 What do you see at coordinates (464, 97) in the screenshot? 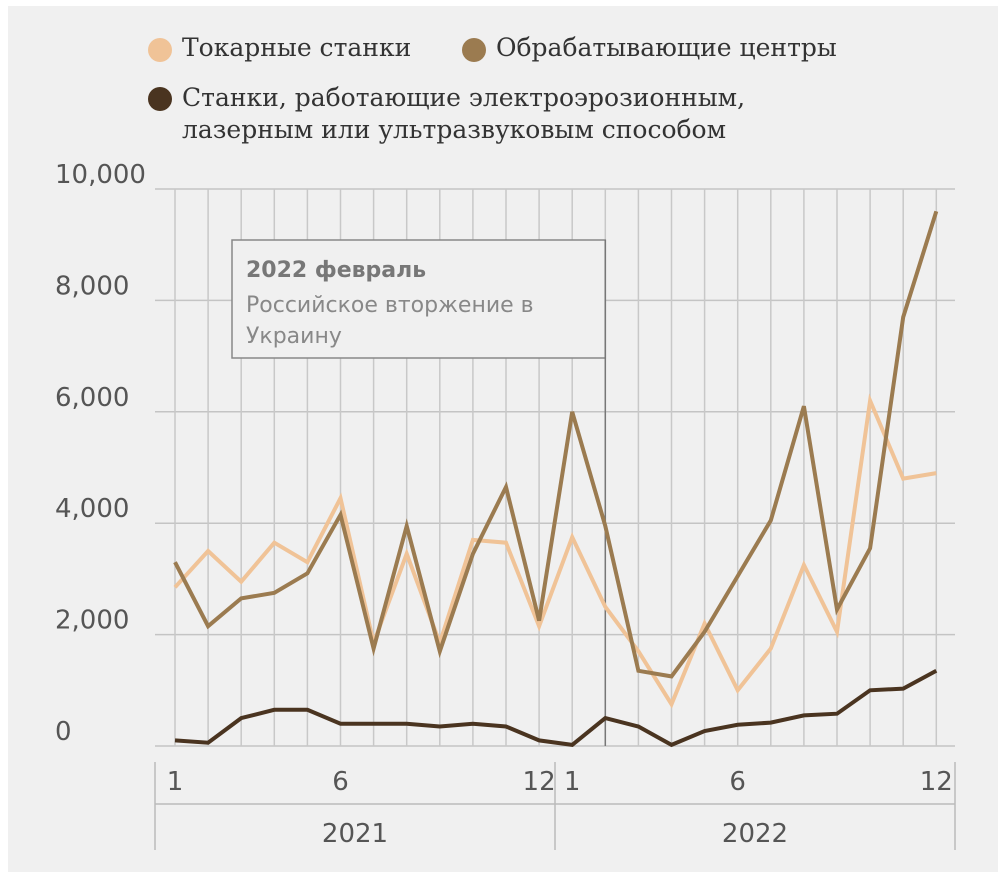
I see `legend-label: Станки, работающие электроэрозионным,` at bounding box center [464, 97].